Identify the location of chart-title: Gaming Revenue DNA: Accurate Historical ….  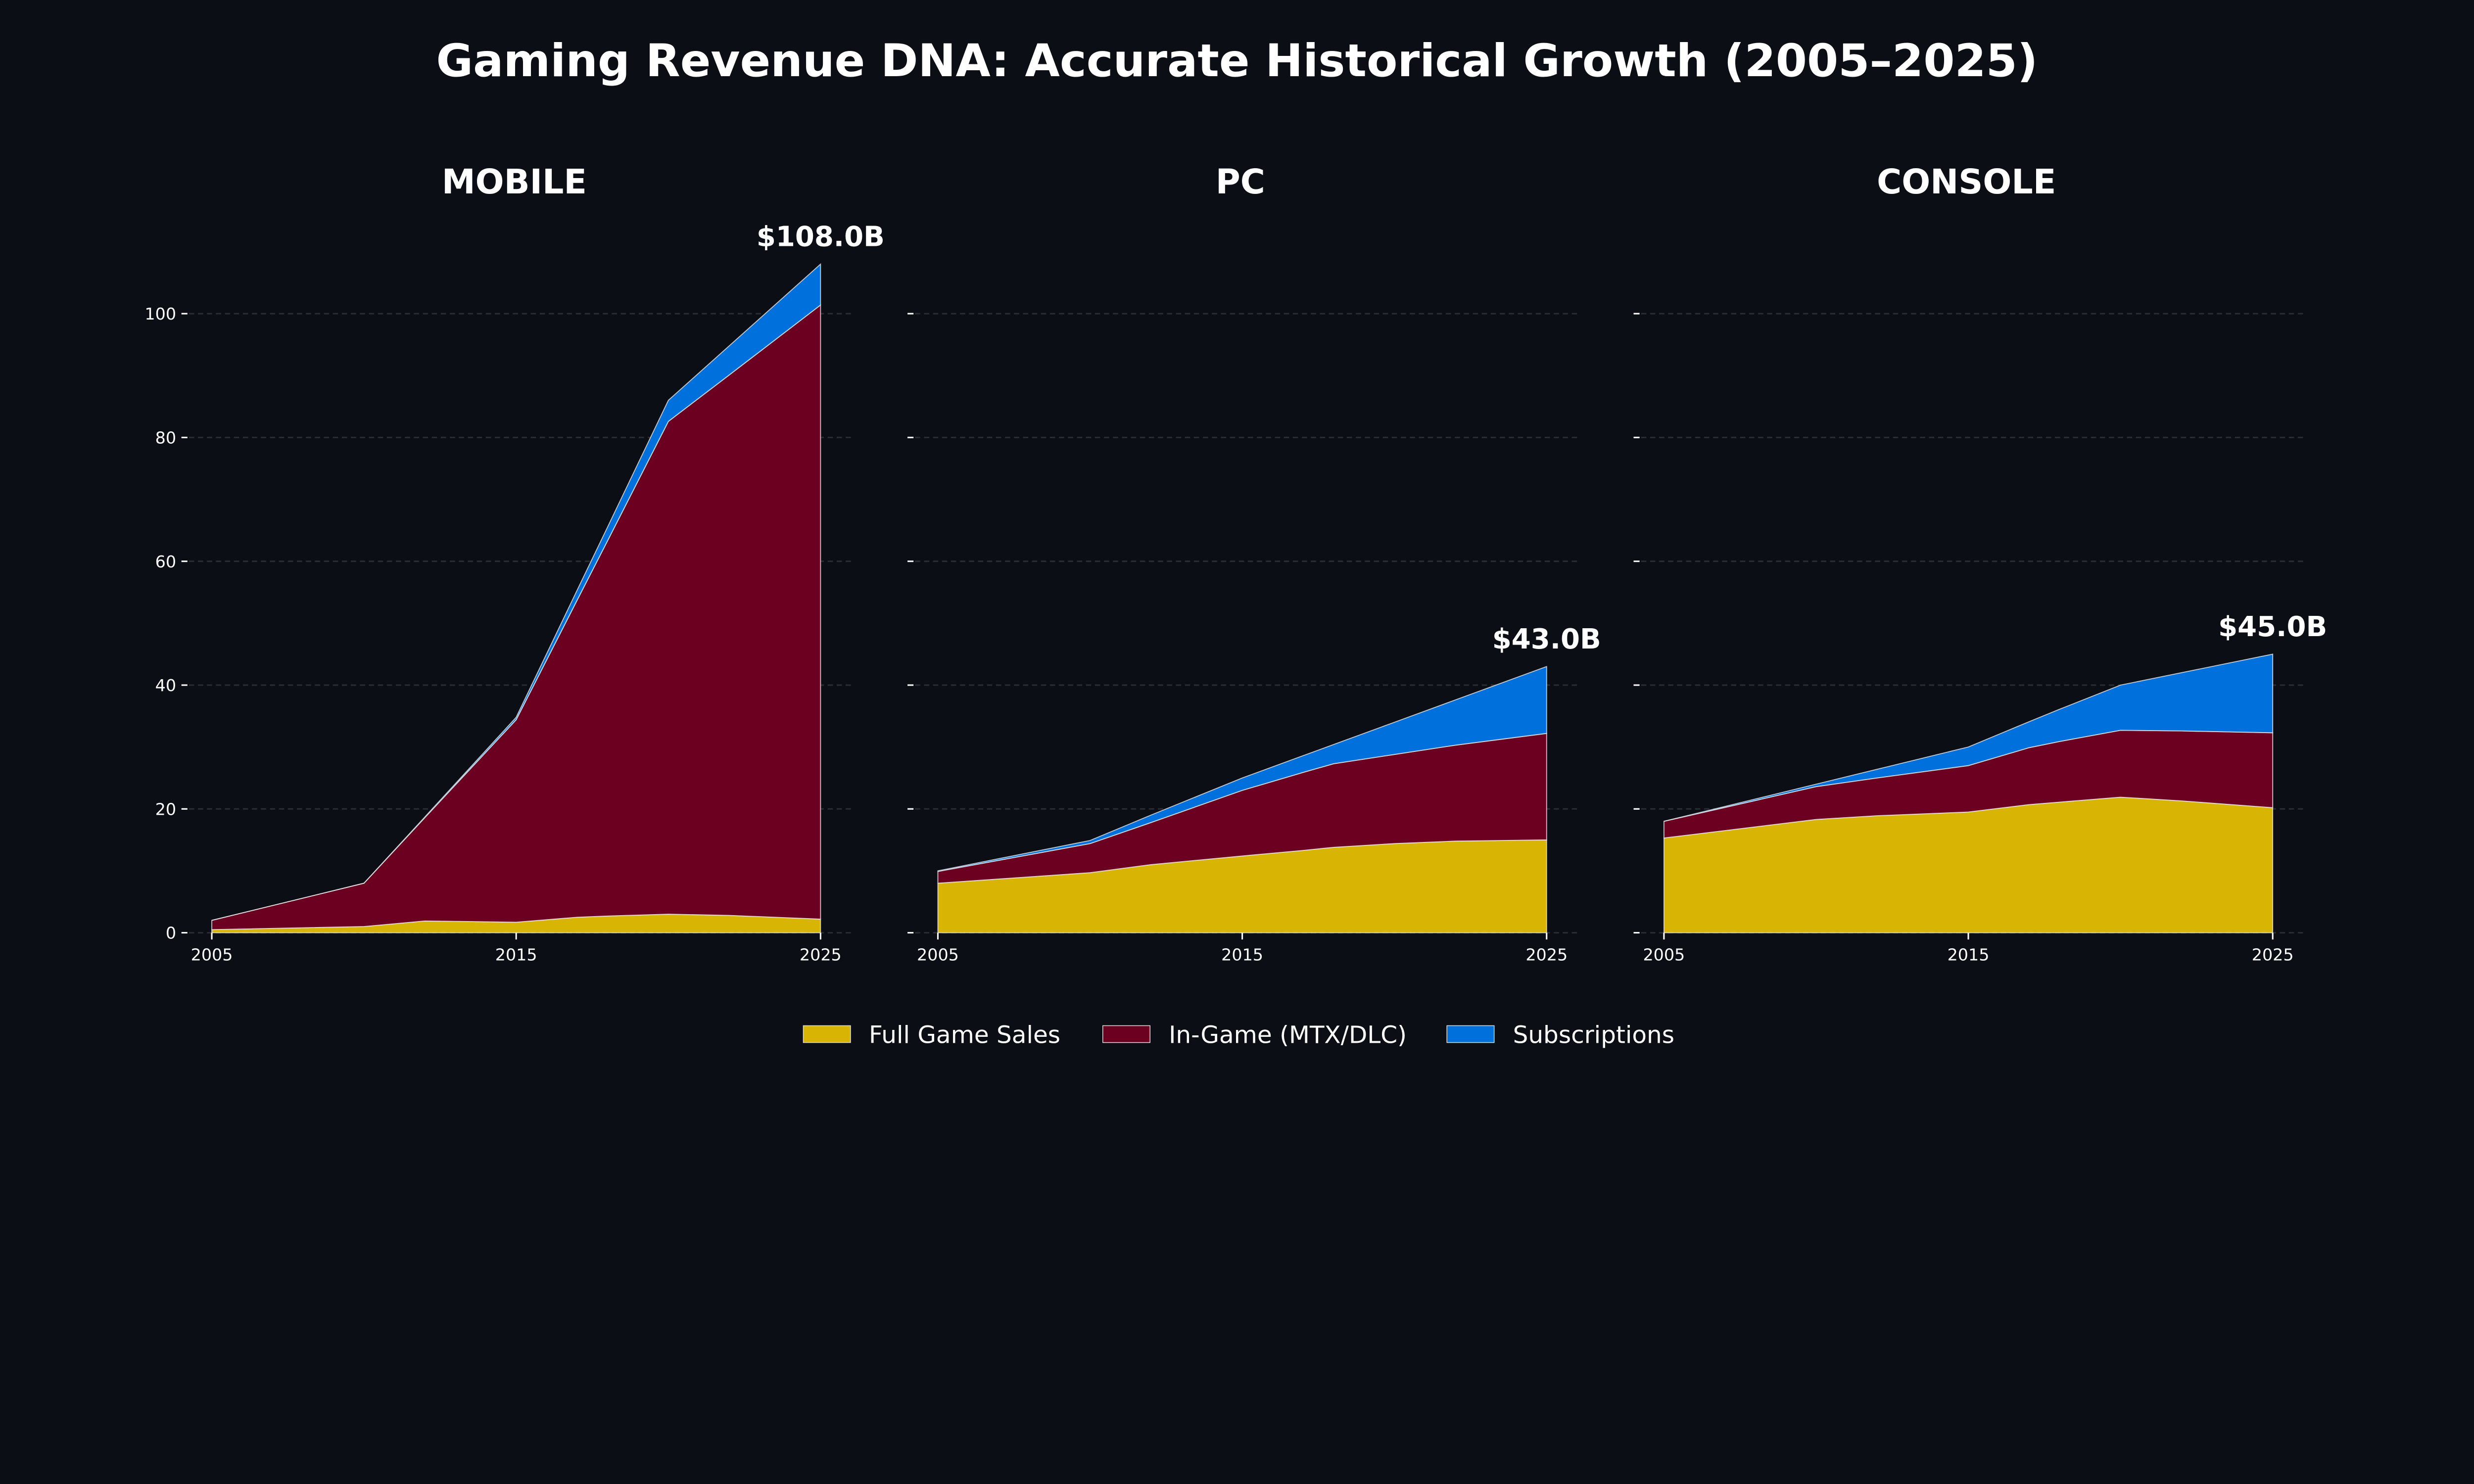
(1237, 61).